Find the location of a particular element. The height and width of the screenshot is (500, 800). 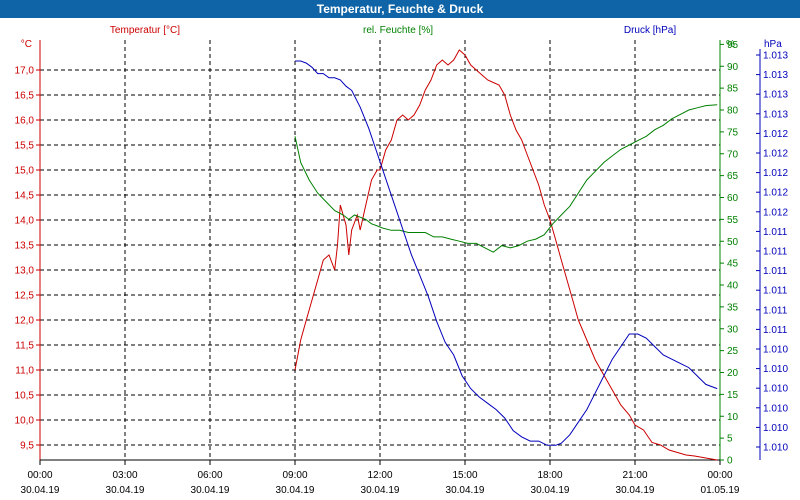

x-tick-label-time: 09:00 is located at coordinates (294, 475).